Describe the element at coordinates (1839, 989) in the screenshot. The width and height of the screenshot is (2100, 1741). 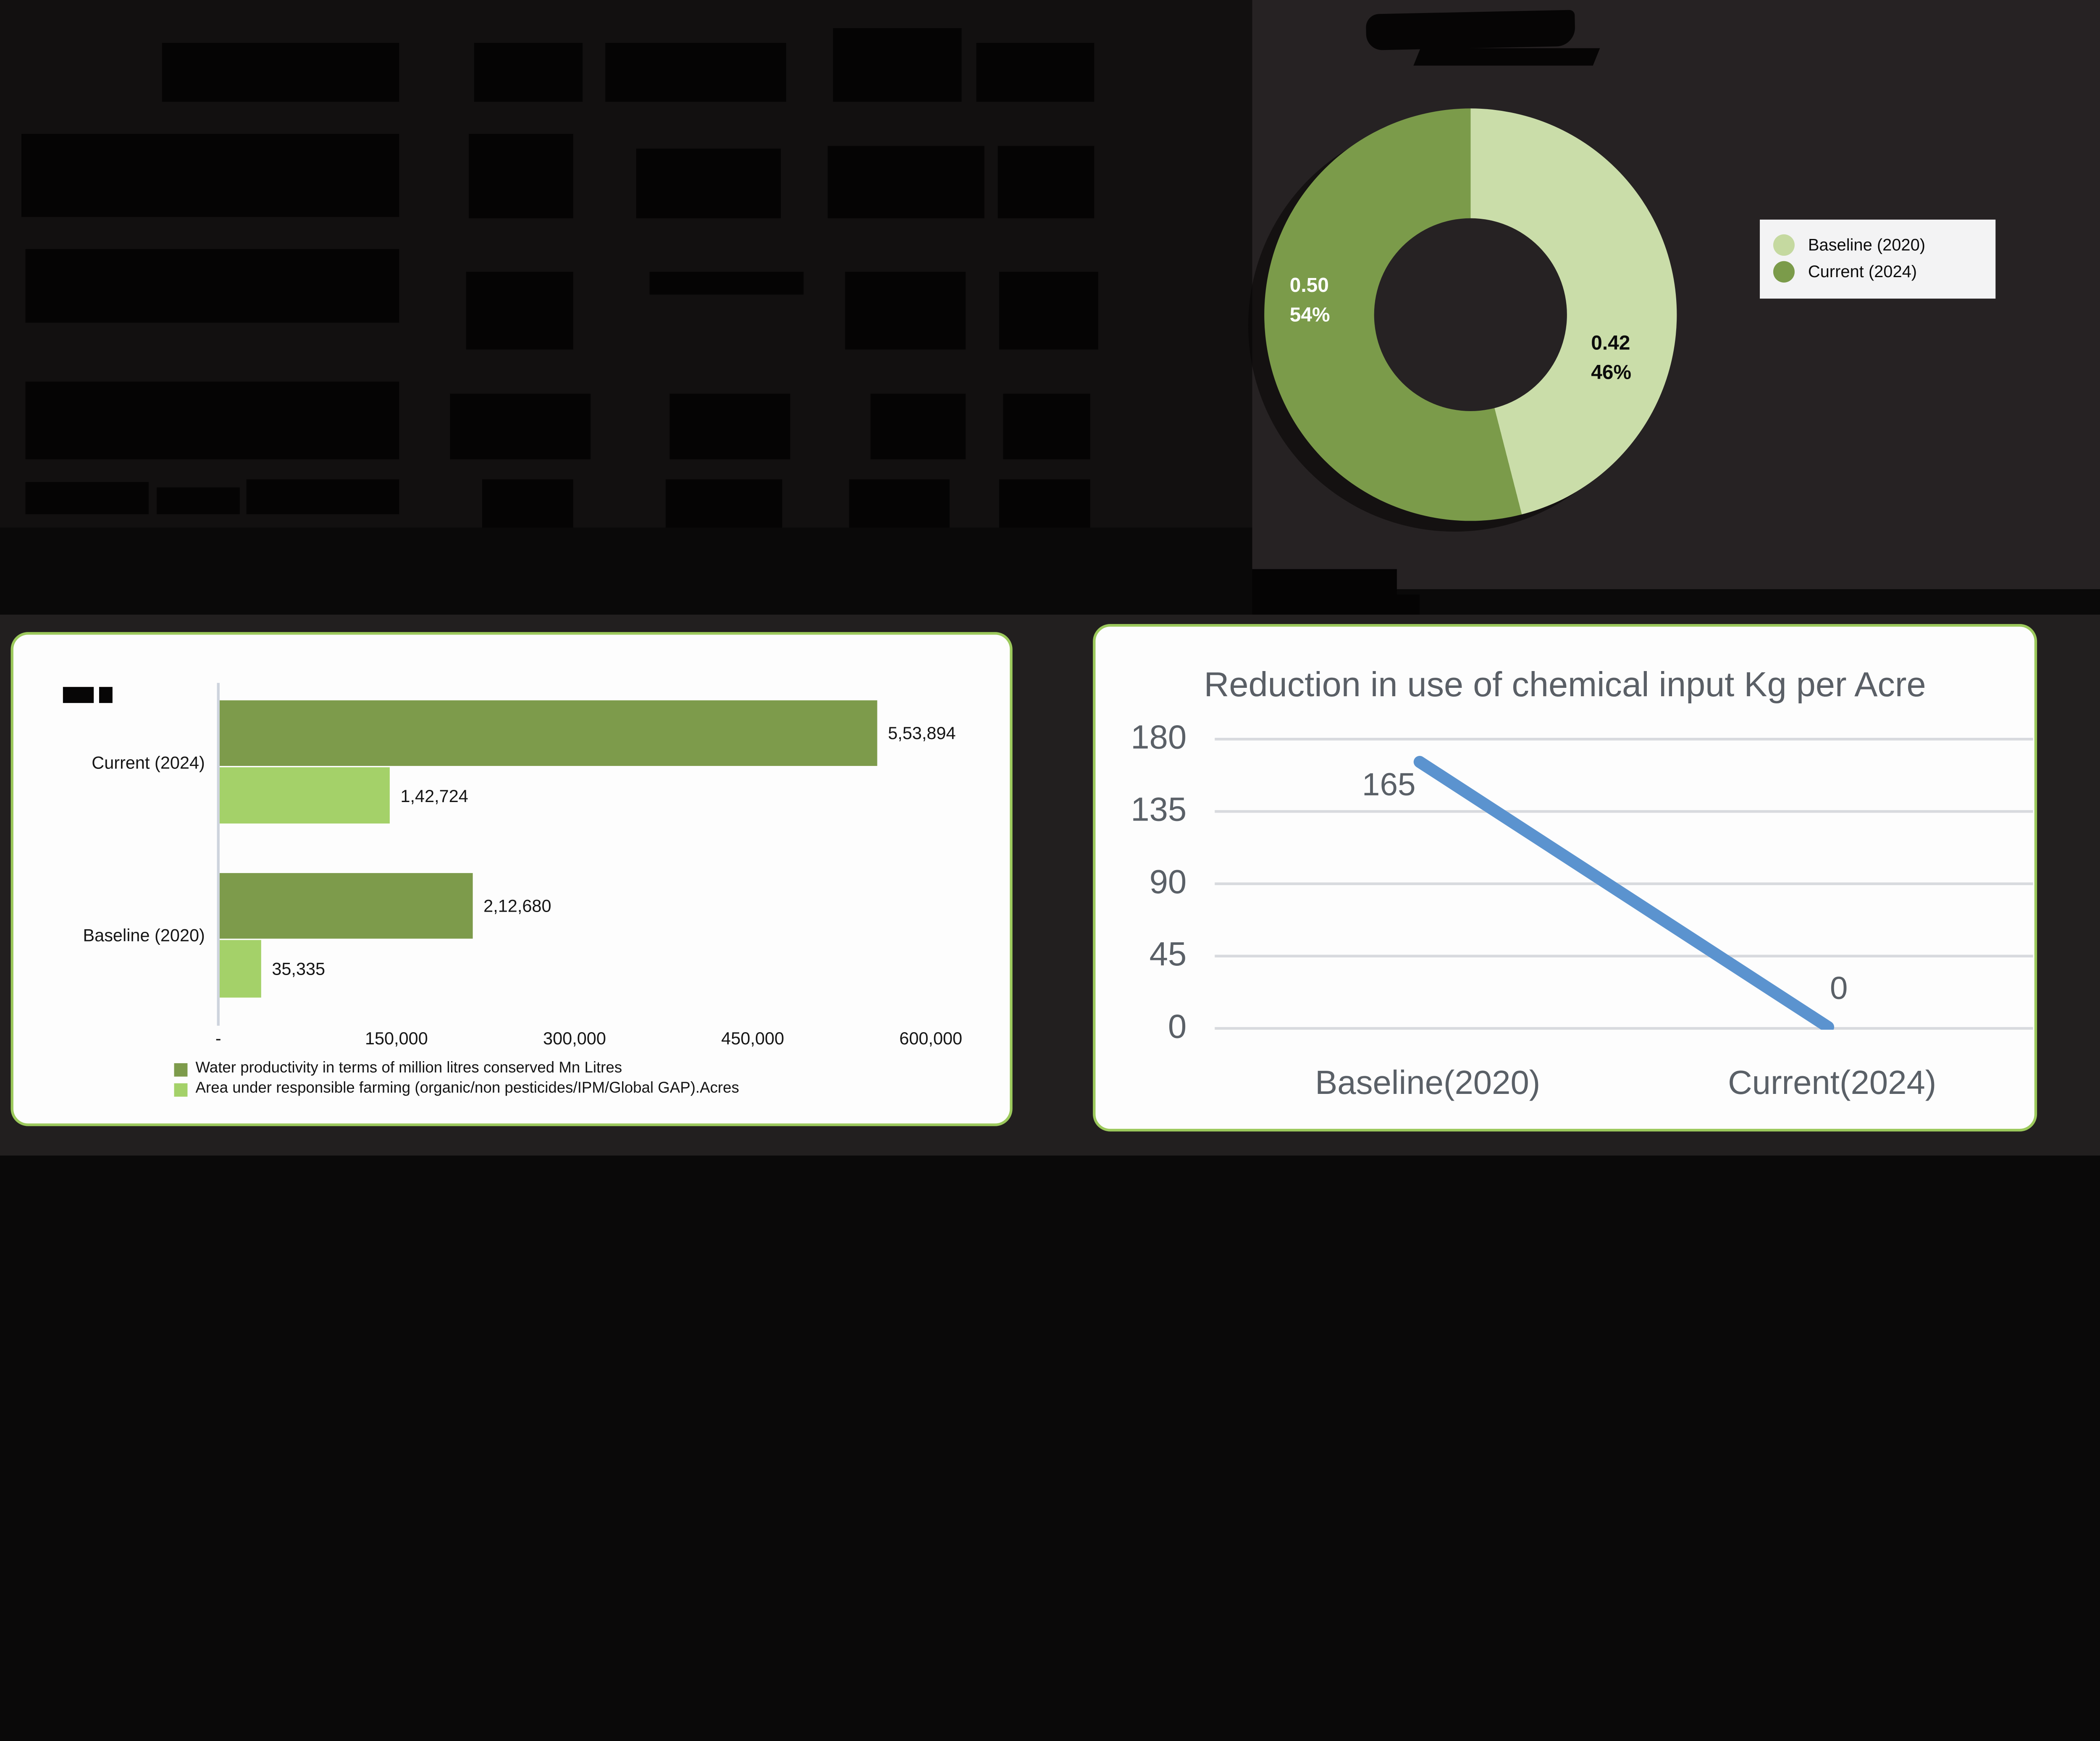
I see `point-label-current: 0` at that location.